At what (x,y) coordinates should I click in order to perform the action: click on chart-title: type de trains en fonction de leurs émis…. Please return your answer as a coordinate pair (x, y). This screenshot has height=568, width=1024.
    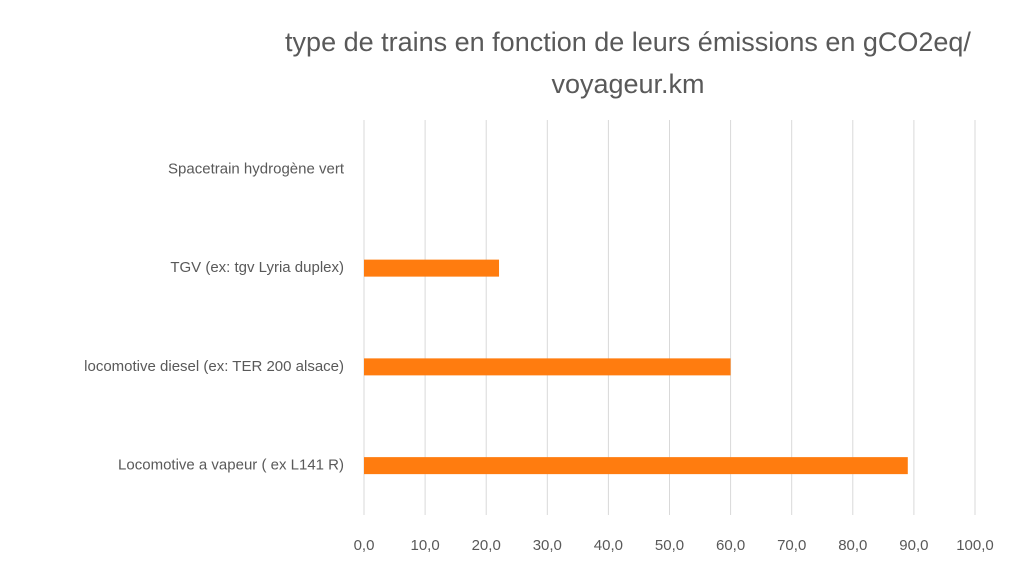
    Looking at the image, I should click on (628, 42).